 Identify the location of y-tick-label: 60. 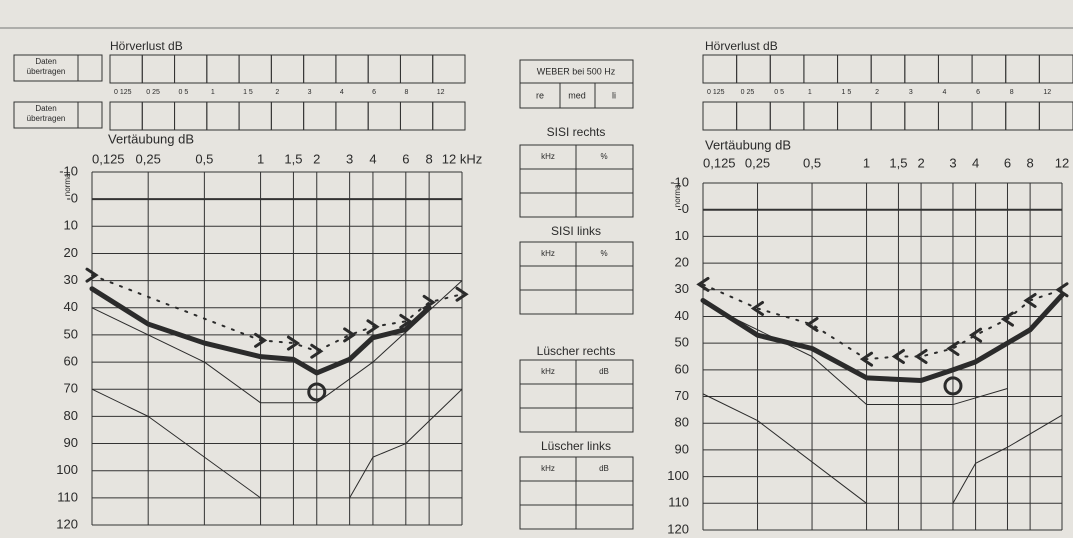
(71, 361).